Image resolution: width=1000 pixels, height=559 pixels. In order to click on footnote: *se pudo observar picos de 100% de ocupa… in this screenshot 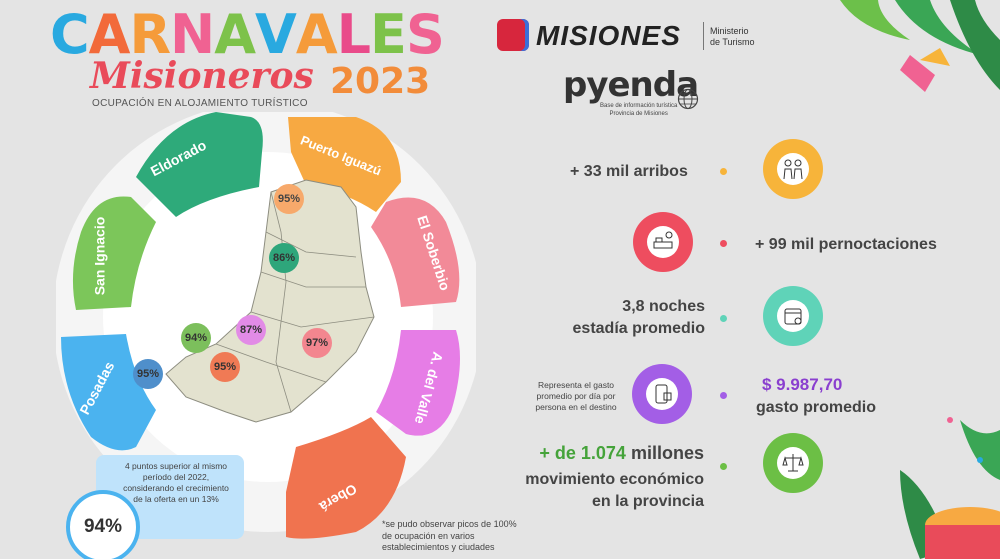, I will do `click(449, 536)`.